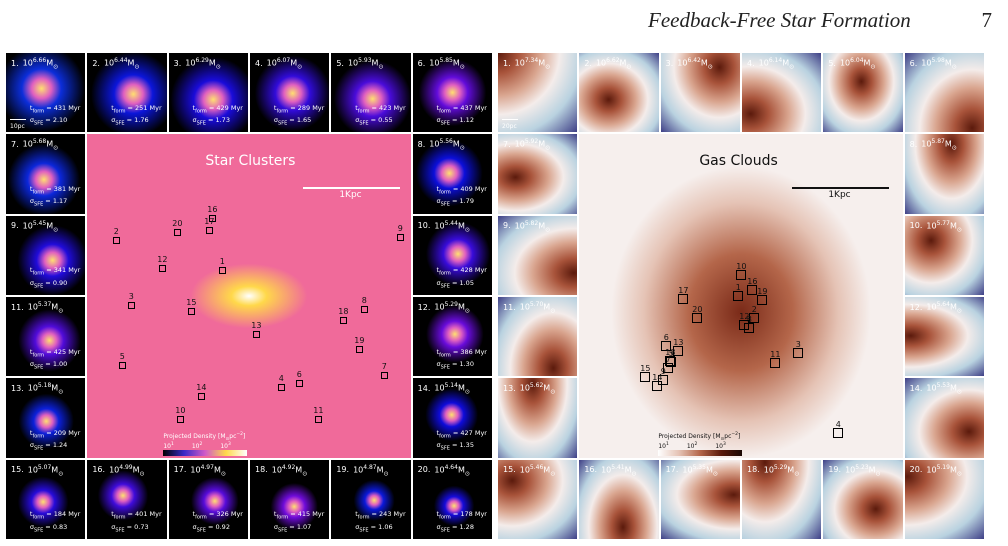 The height and width of the screenshot is (546, 1008). I want to click on thumbnail: 20. 104.64M⊙ tform = 178 Myr σSFE = 1.28, so click(452, 499).